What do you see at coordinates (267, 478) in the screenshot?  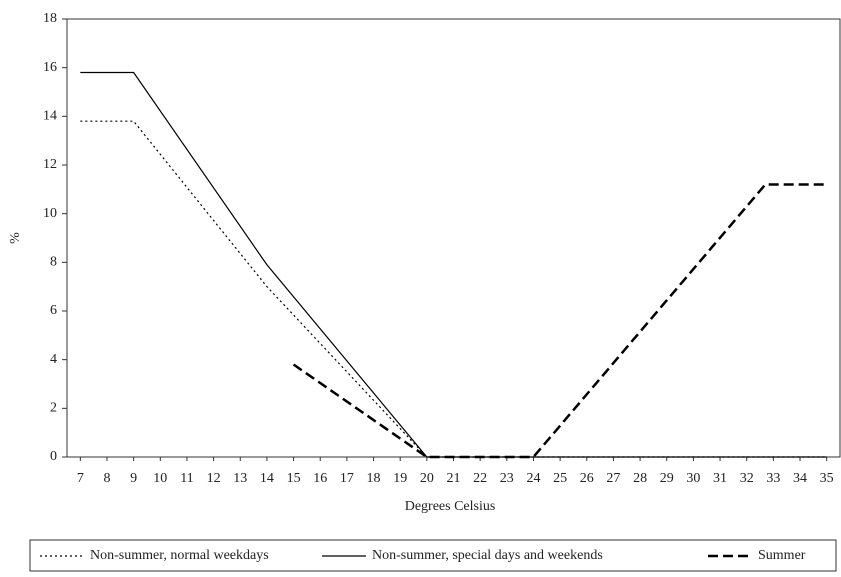 I see `x-tick-label: 14` at bounding box center [267, 478].